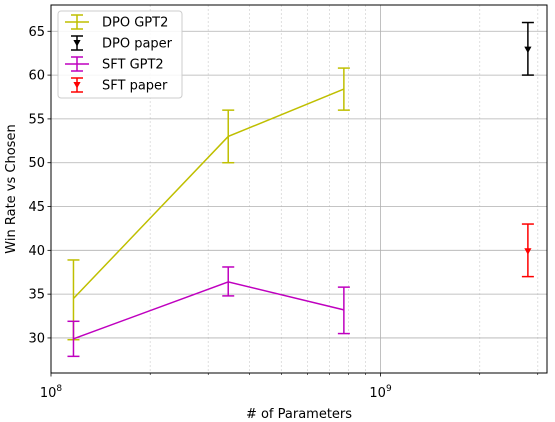 The image size is (555, 422). I want to click on x-tick-label: 10⁸, so click(51, 392).